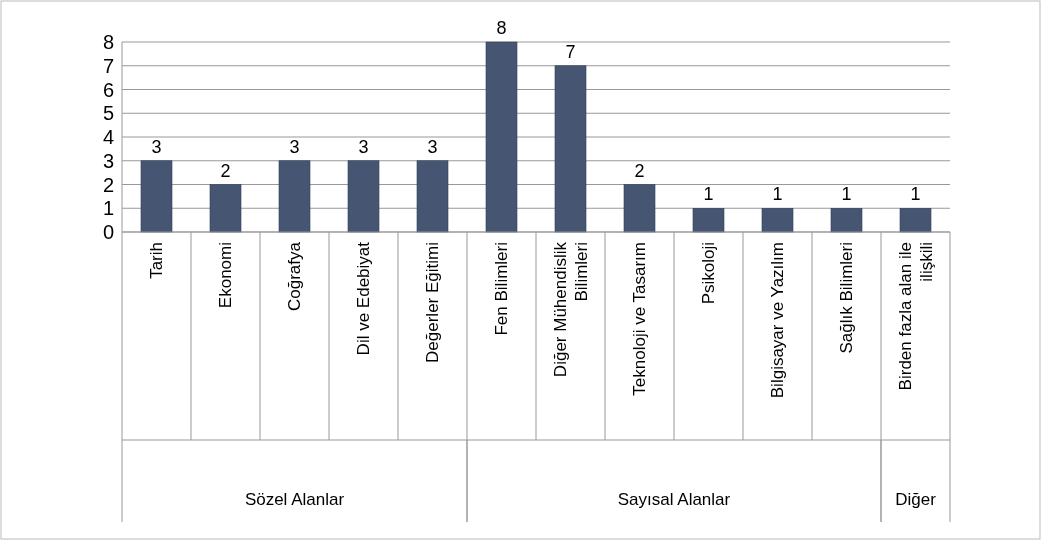 The width and height of the screenshot is (1041, 540). Describe the element at coordinates (226, 275) in the screenshot. I see `x-tick-label: Ekonomi` at that location.